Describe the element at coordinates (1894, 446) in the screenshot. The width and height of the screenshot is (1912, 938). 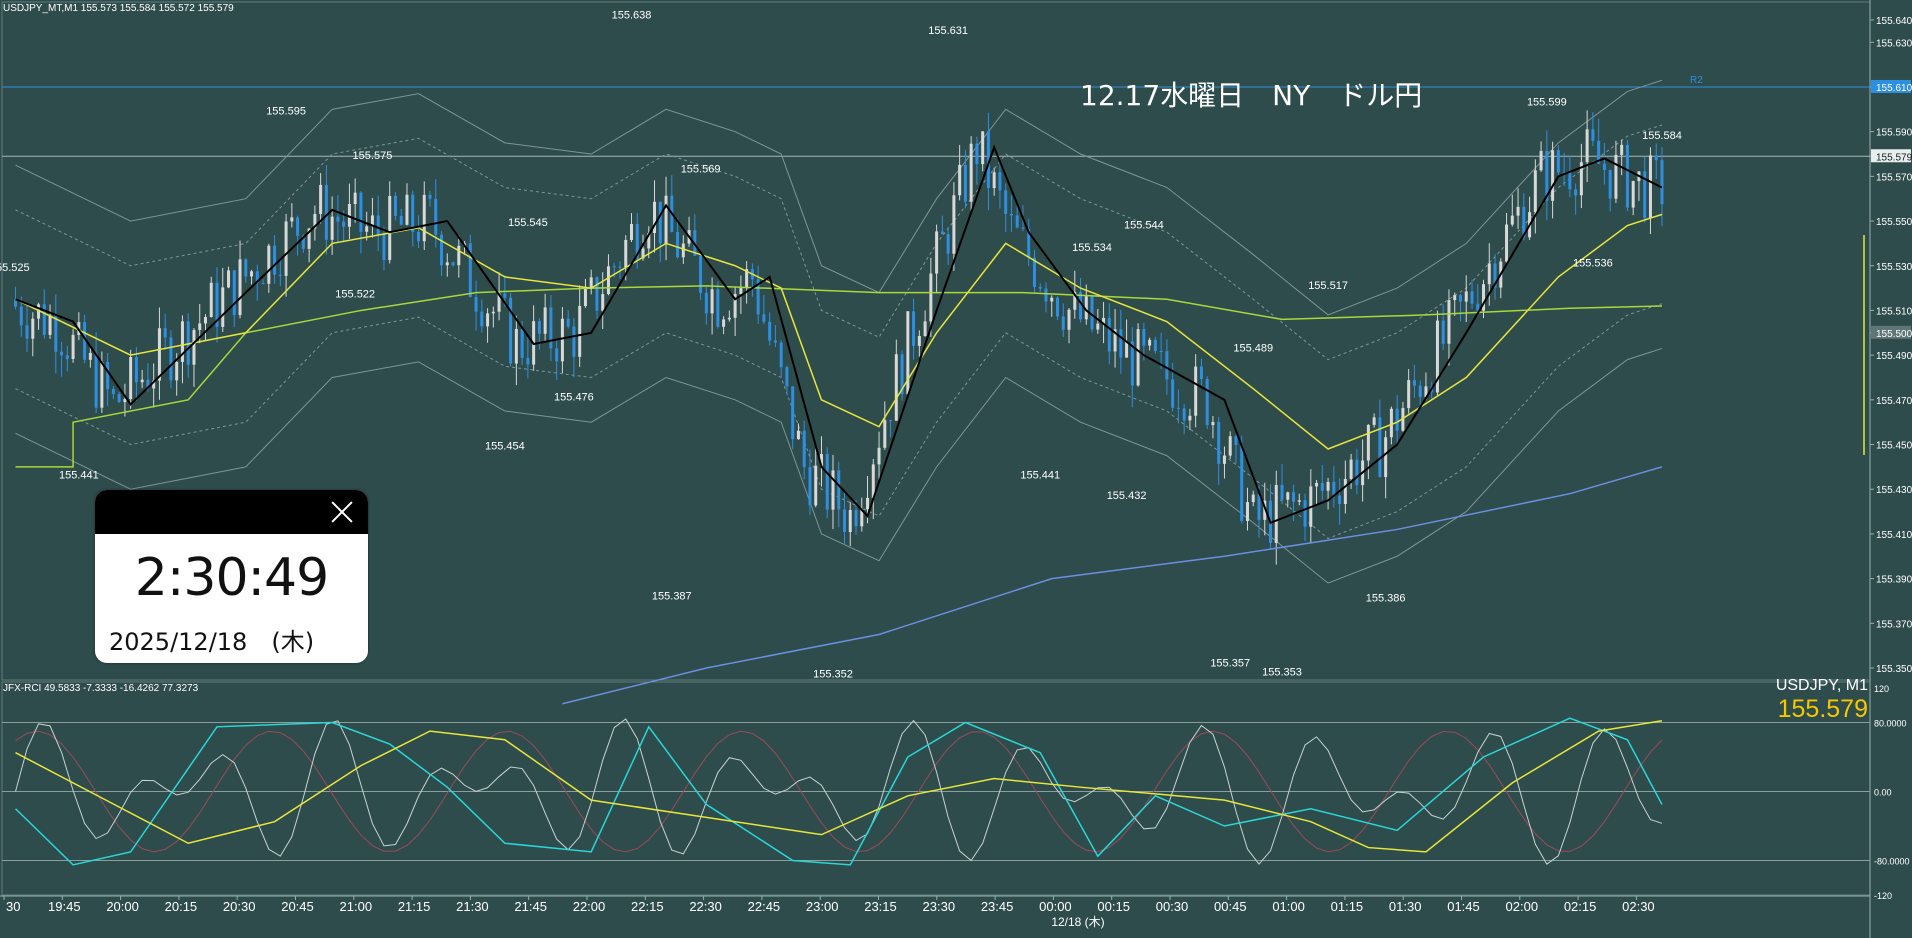
I see `price-tick-label: 155.450` at that location.